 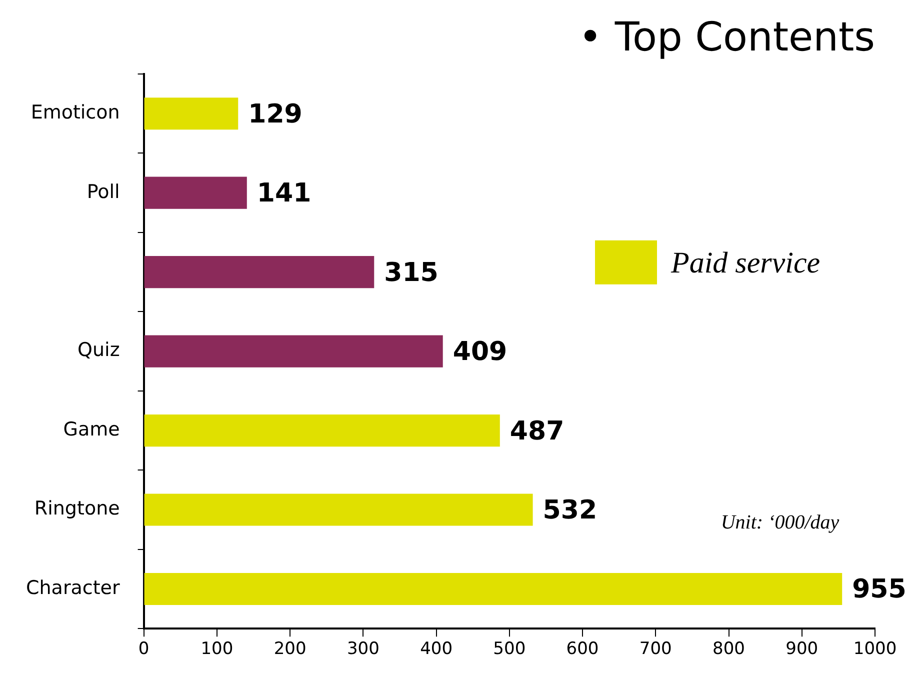 What do you see at coordinates (875, 649) in the screenshot?
I see `x-tick-label: 1000` at bounding box center [875, 649].